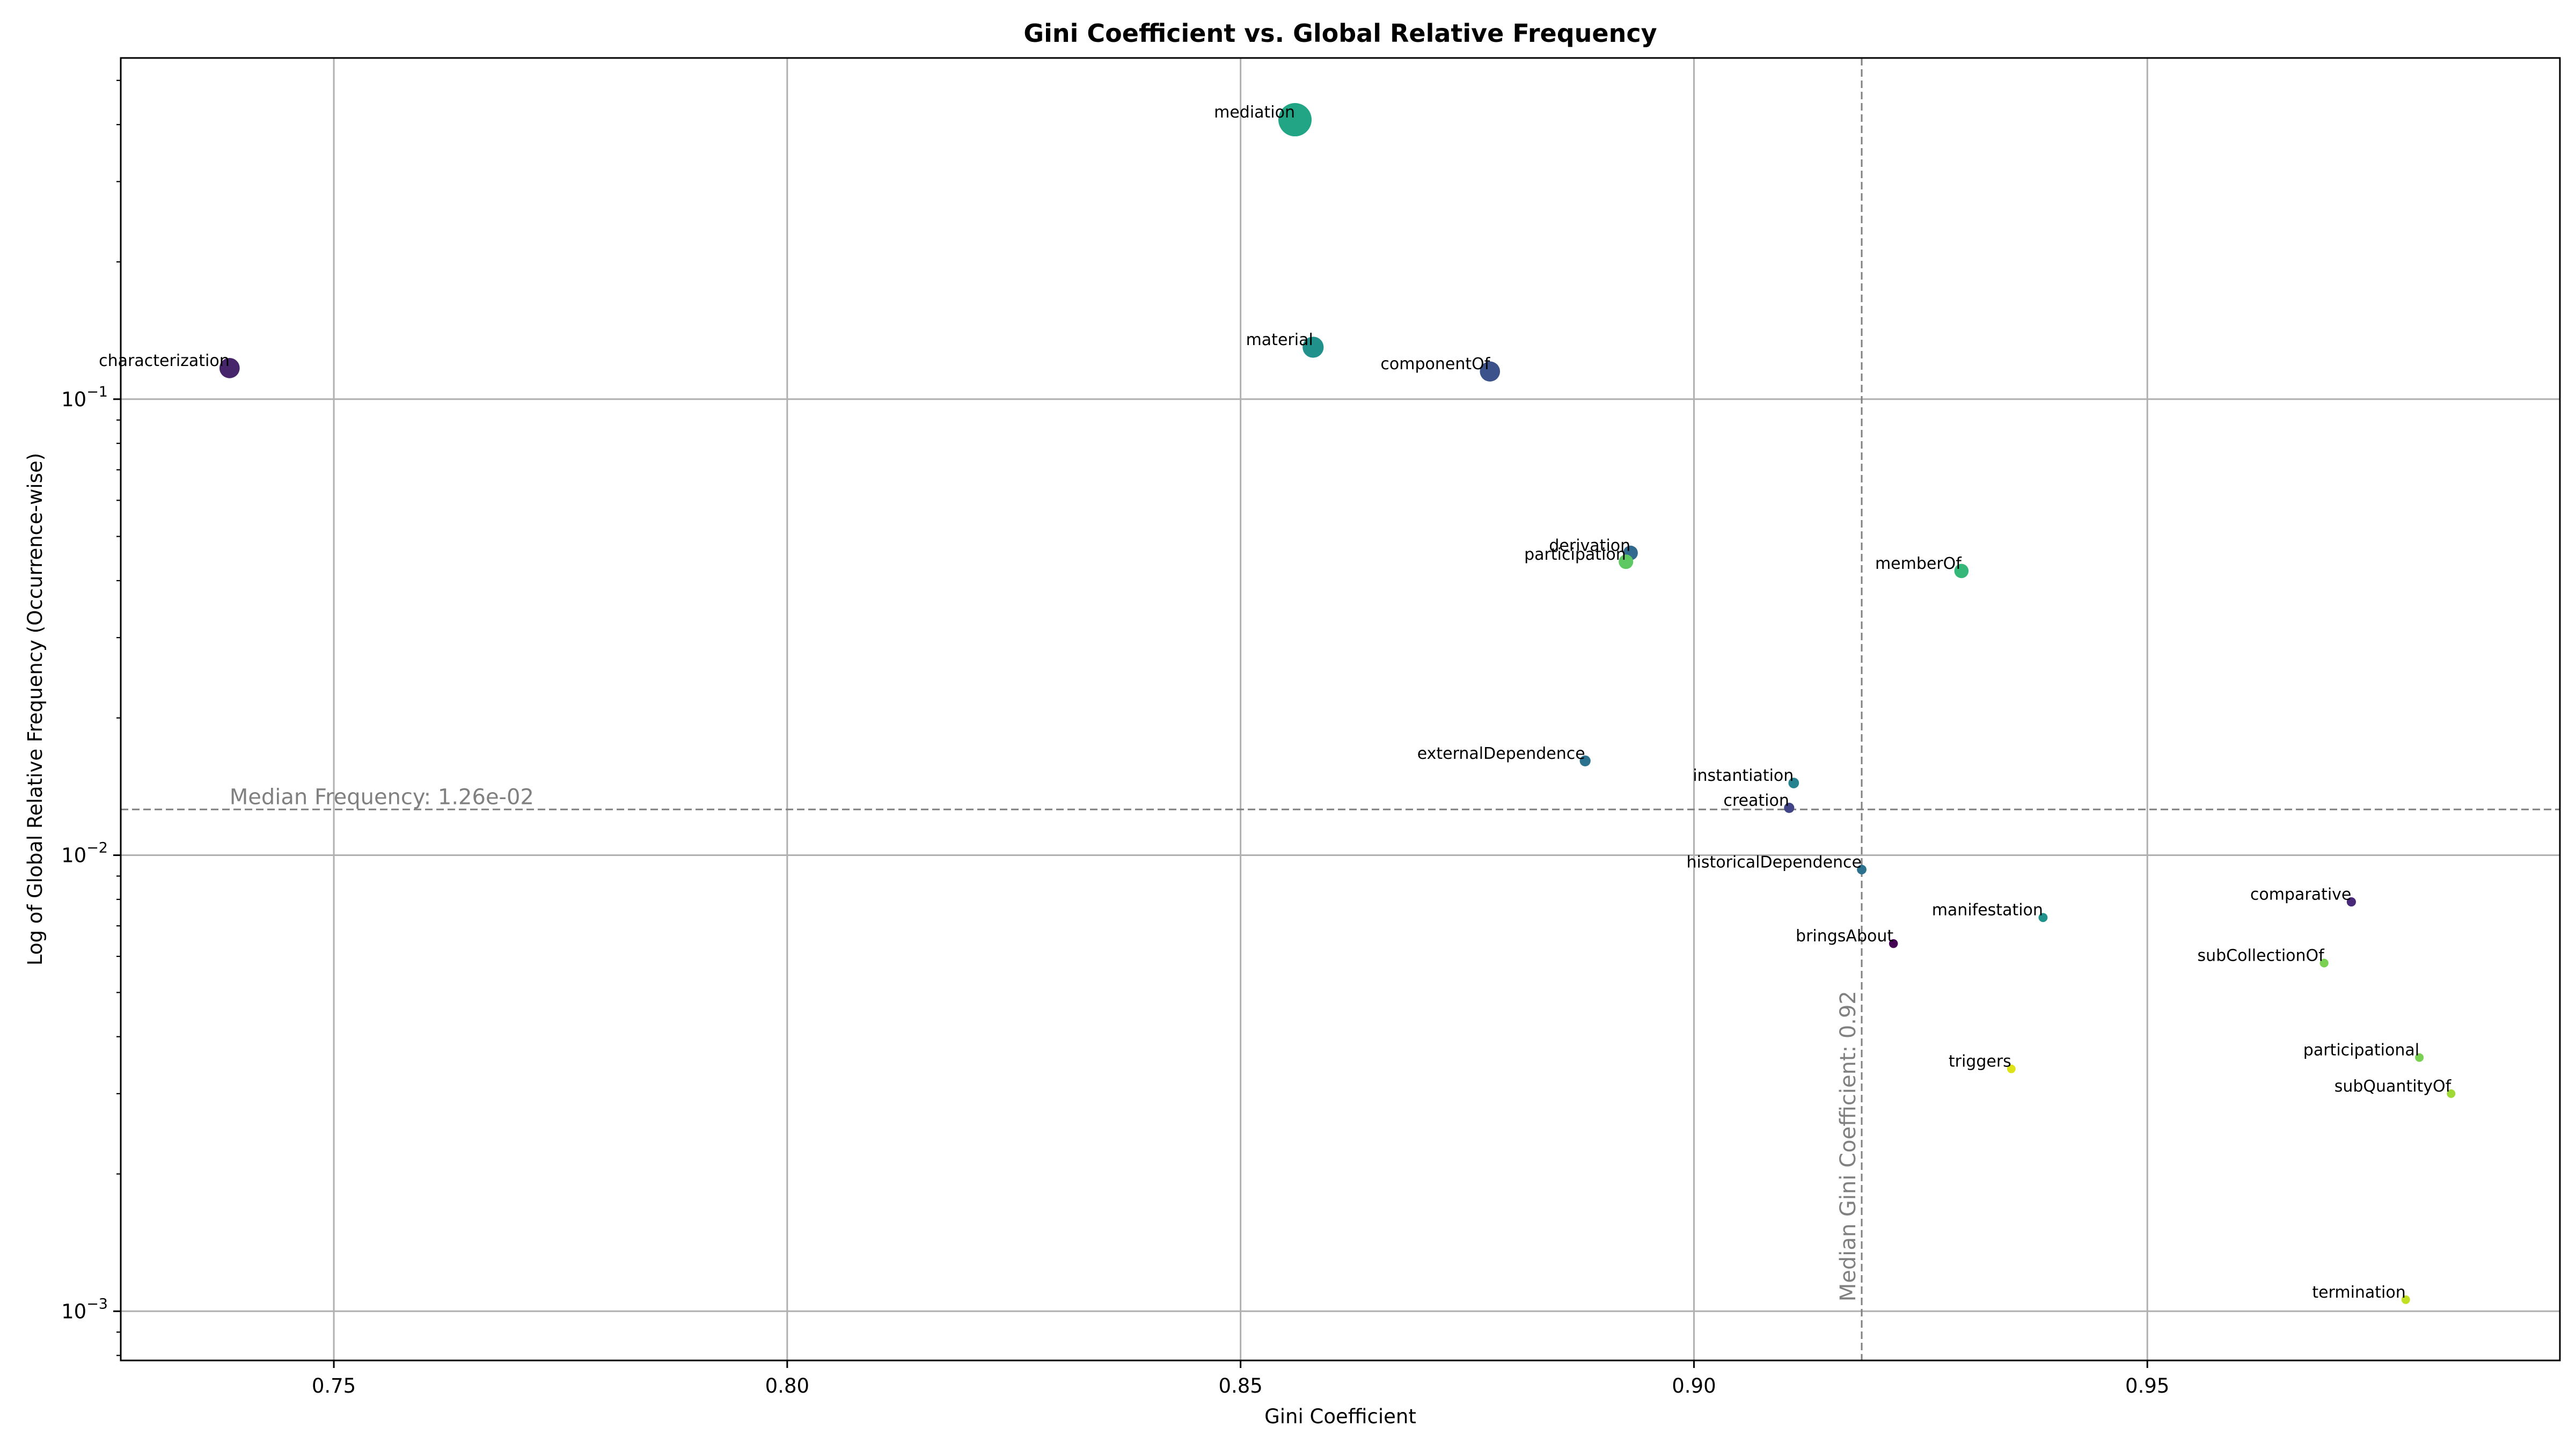  I want to click on point-label: memberOf, so click(1918, 563).